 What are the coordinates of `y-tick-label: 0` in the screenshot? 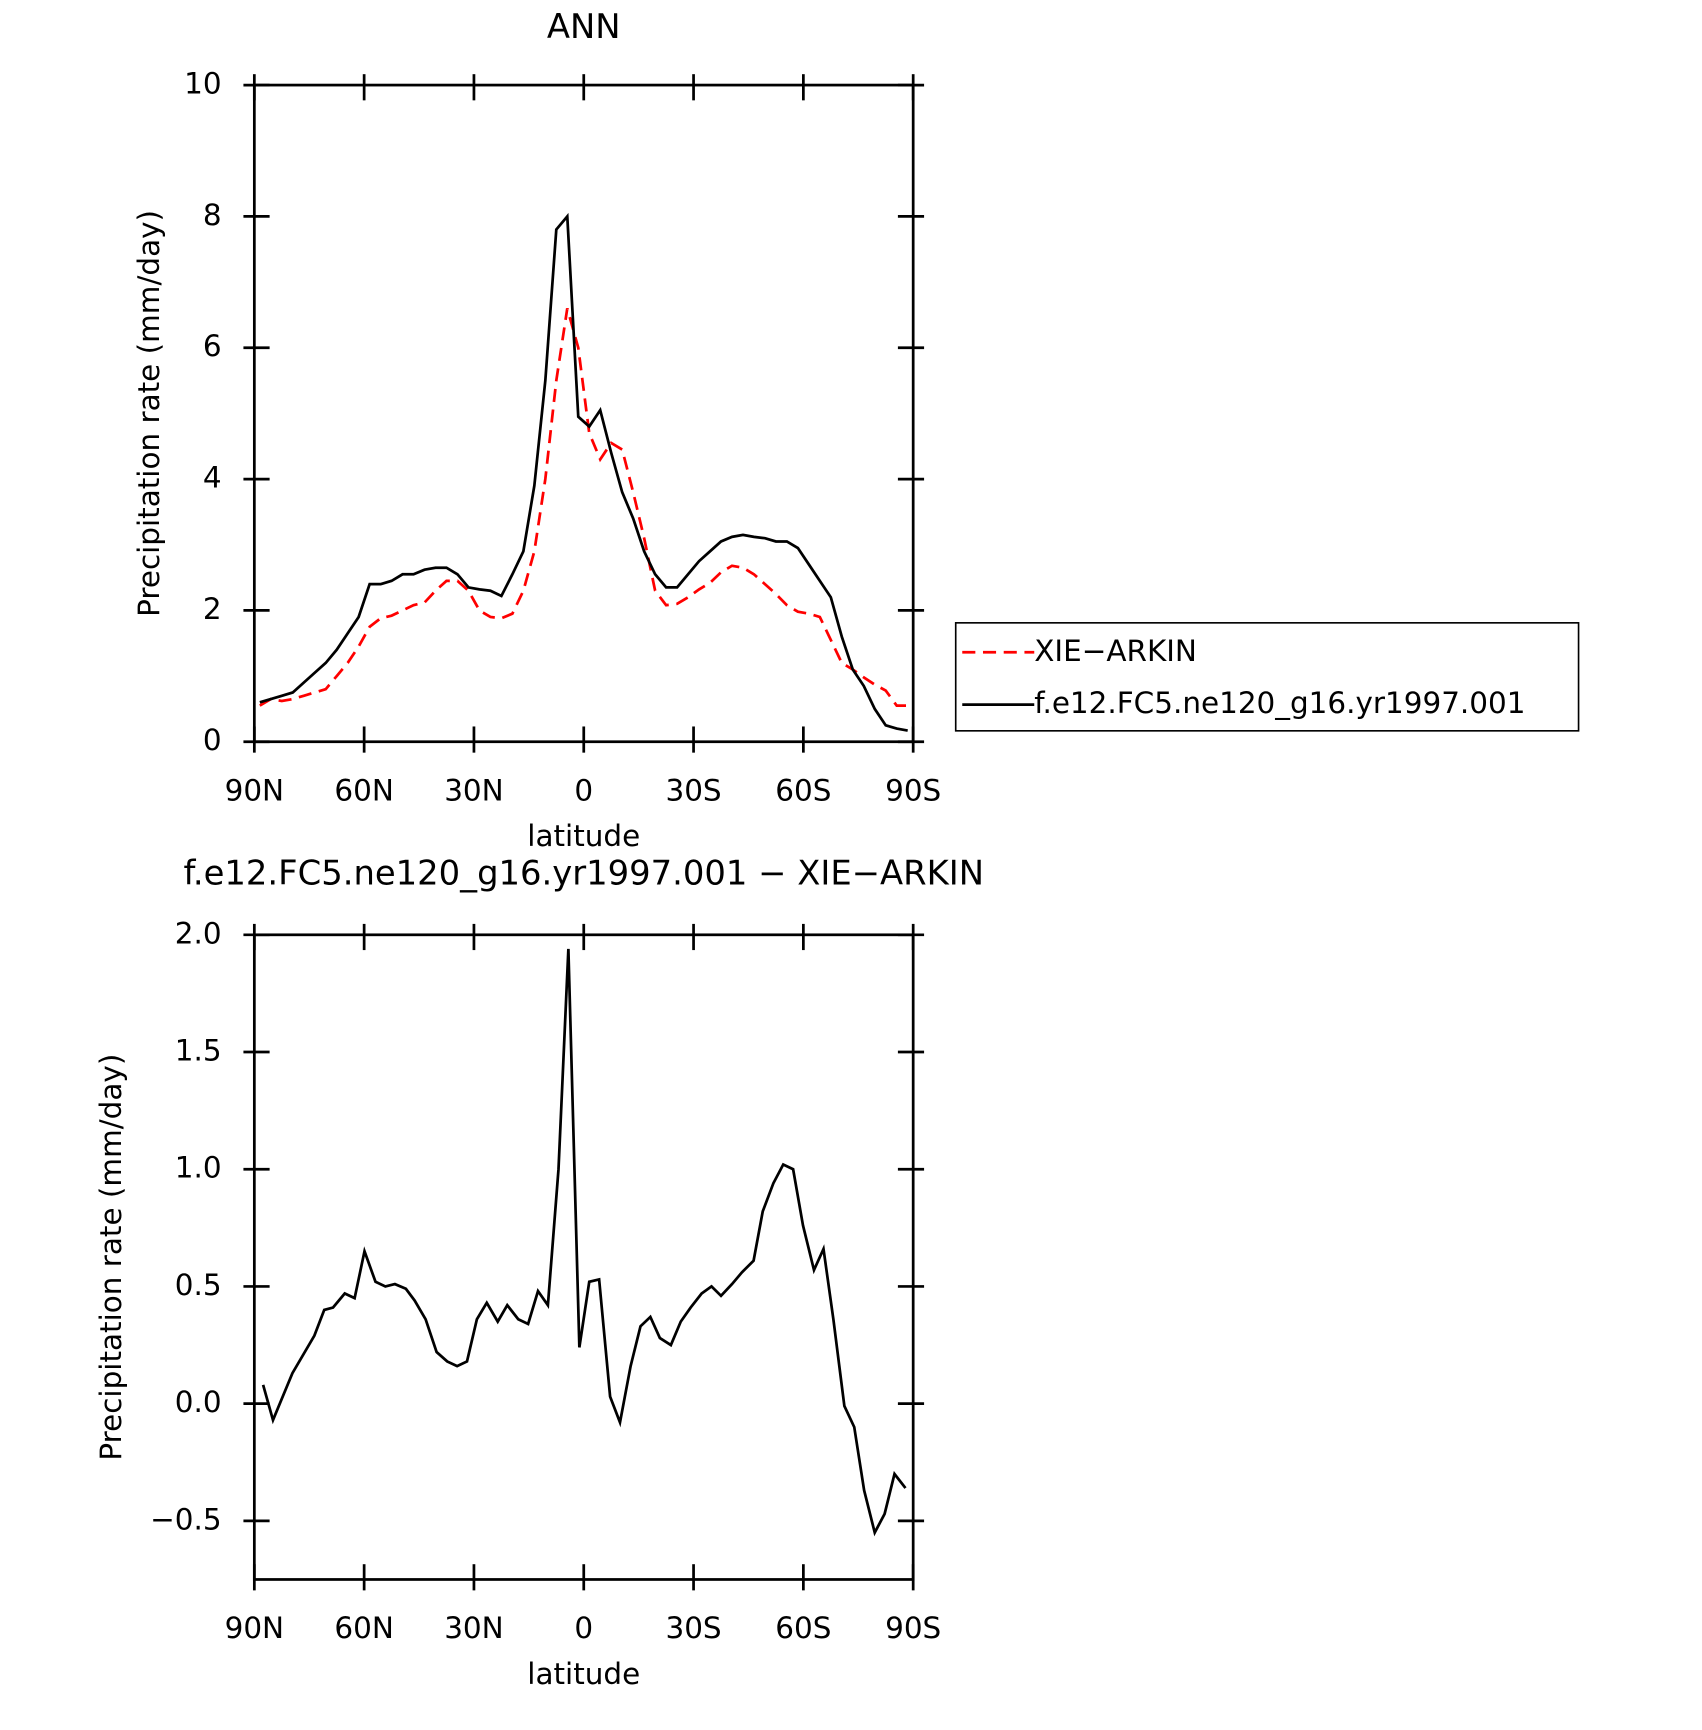 It's located at (212, 740).